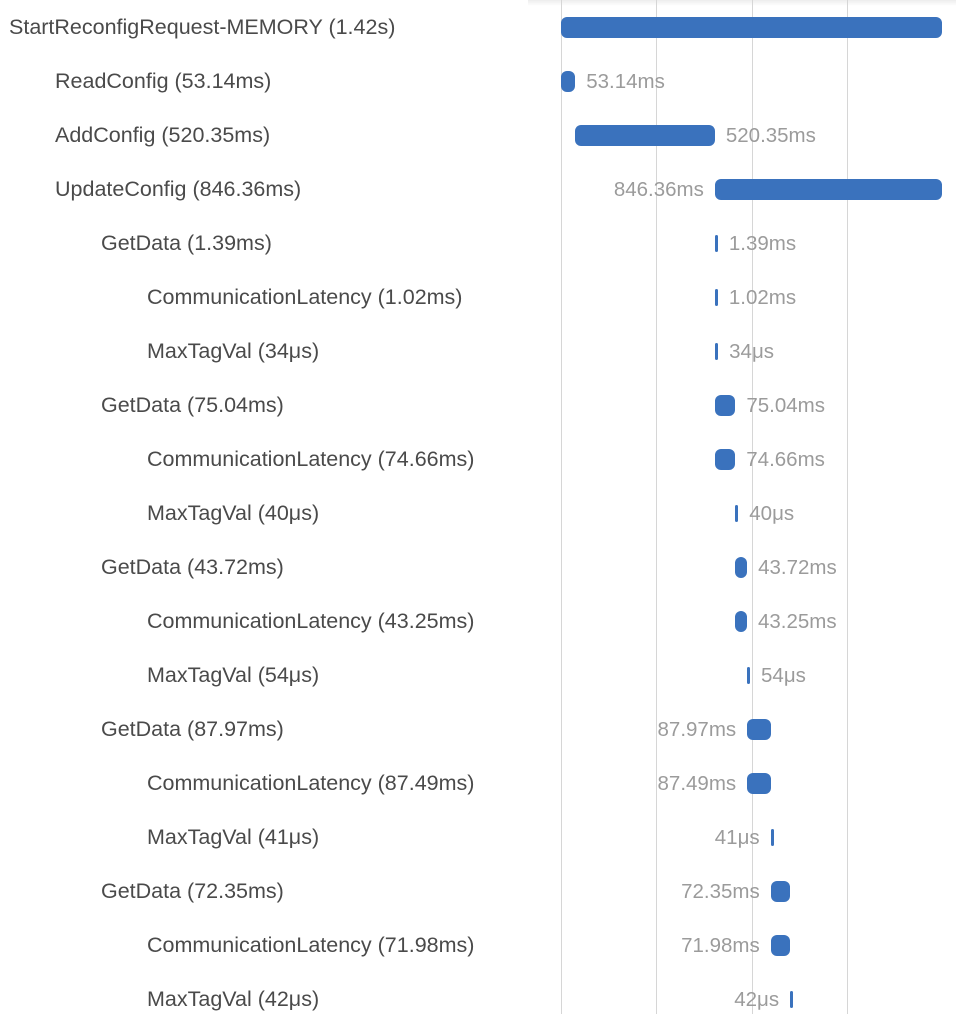 Image resolution: width=956 pixels, height=1028 pixels. What do you see at coordinates (233, 675) in the screenshot?
I see `span-label: MaxTagVal (54μs)` at bounding box center [233, 675].